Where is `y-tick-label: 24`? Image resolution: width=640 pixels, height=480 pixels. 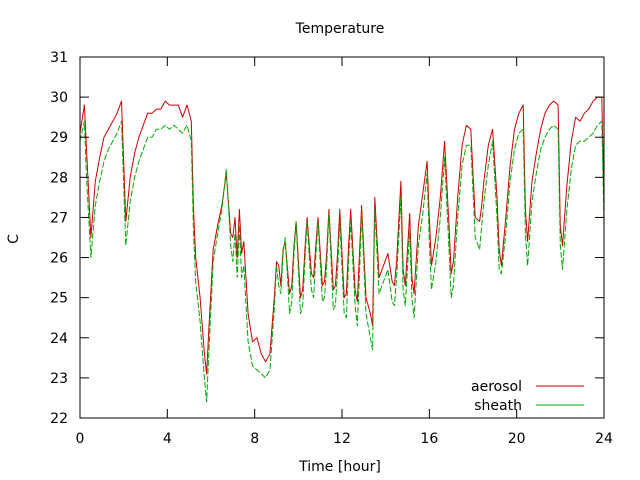 y-tick-label: 24 is located at coordinates (59, 339).